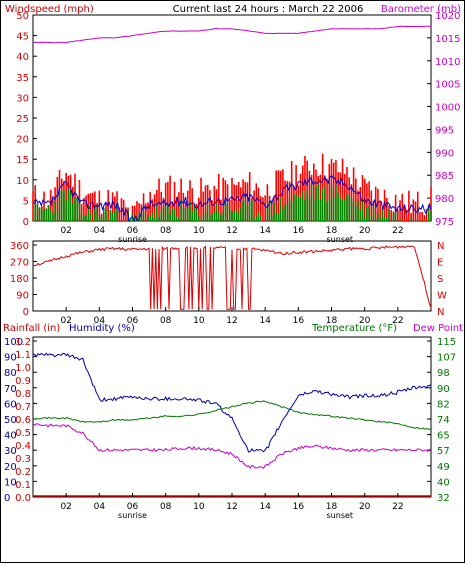 The height and width of the screenshot is (566, 465). Describe the element at coordinates (23, 394) in the screenshot. I see `rain-ytick-label: 0.8` at that location.